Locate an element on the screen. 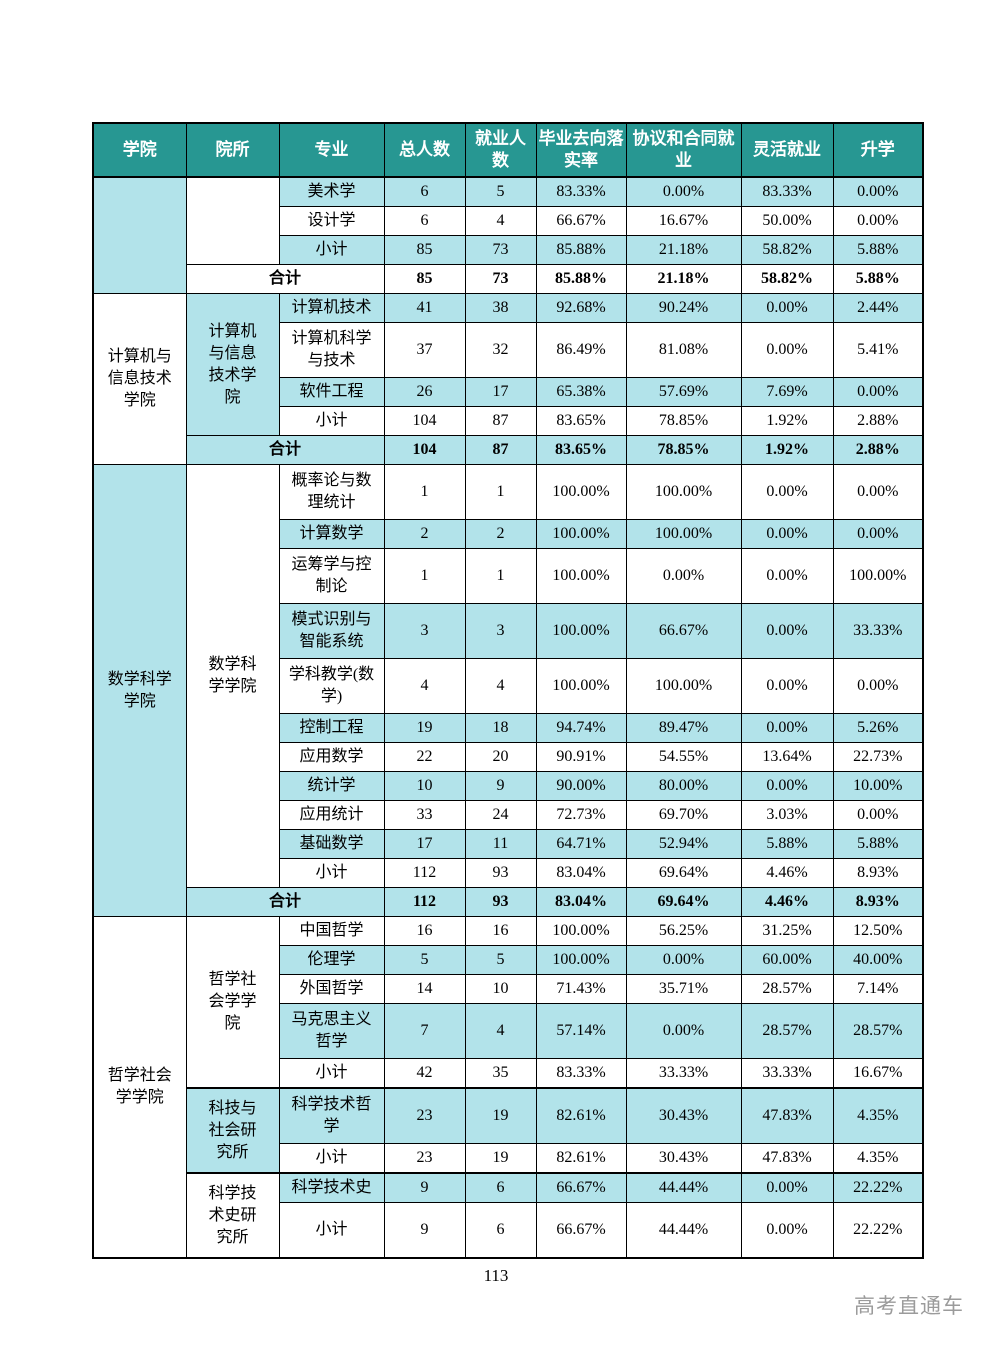 This screenshot has width=992, height=1346. table-row: 科学技术史研究所 科学技术史 9 6 66.67% 44.44% 0.00% 22.22% is located at coordinates (508, 1215).